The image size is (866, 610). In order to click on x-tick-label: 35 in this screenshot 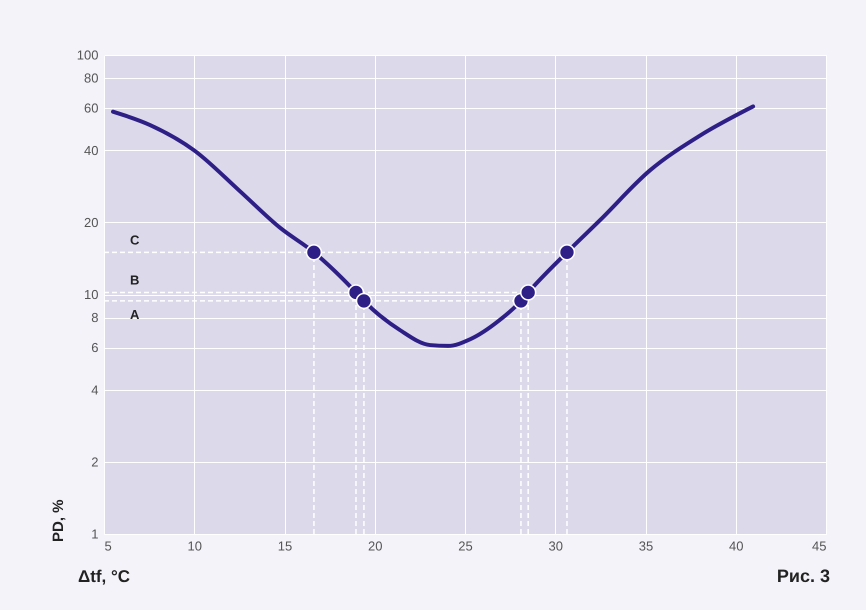, I will do `click(646, 546)`.